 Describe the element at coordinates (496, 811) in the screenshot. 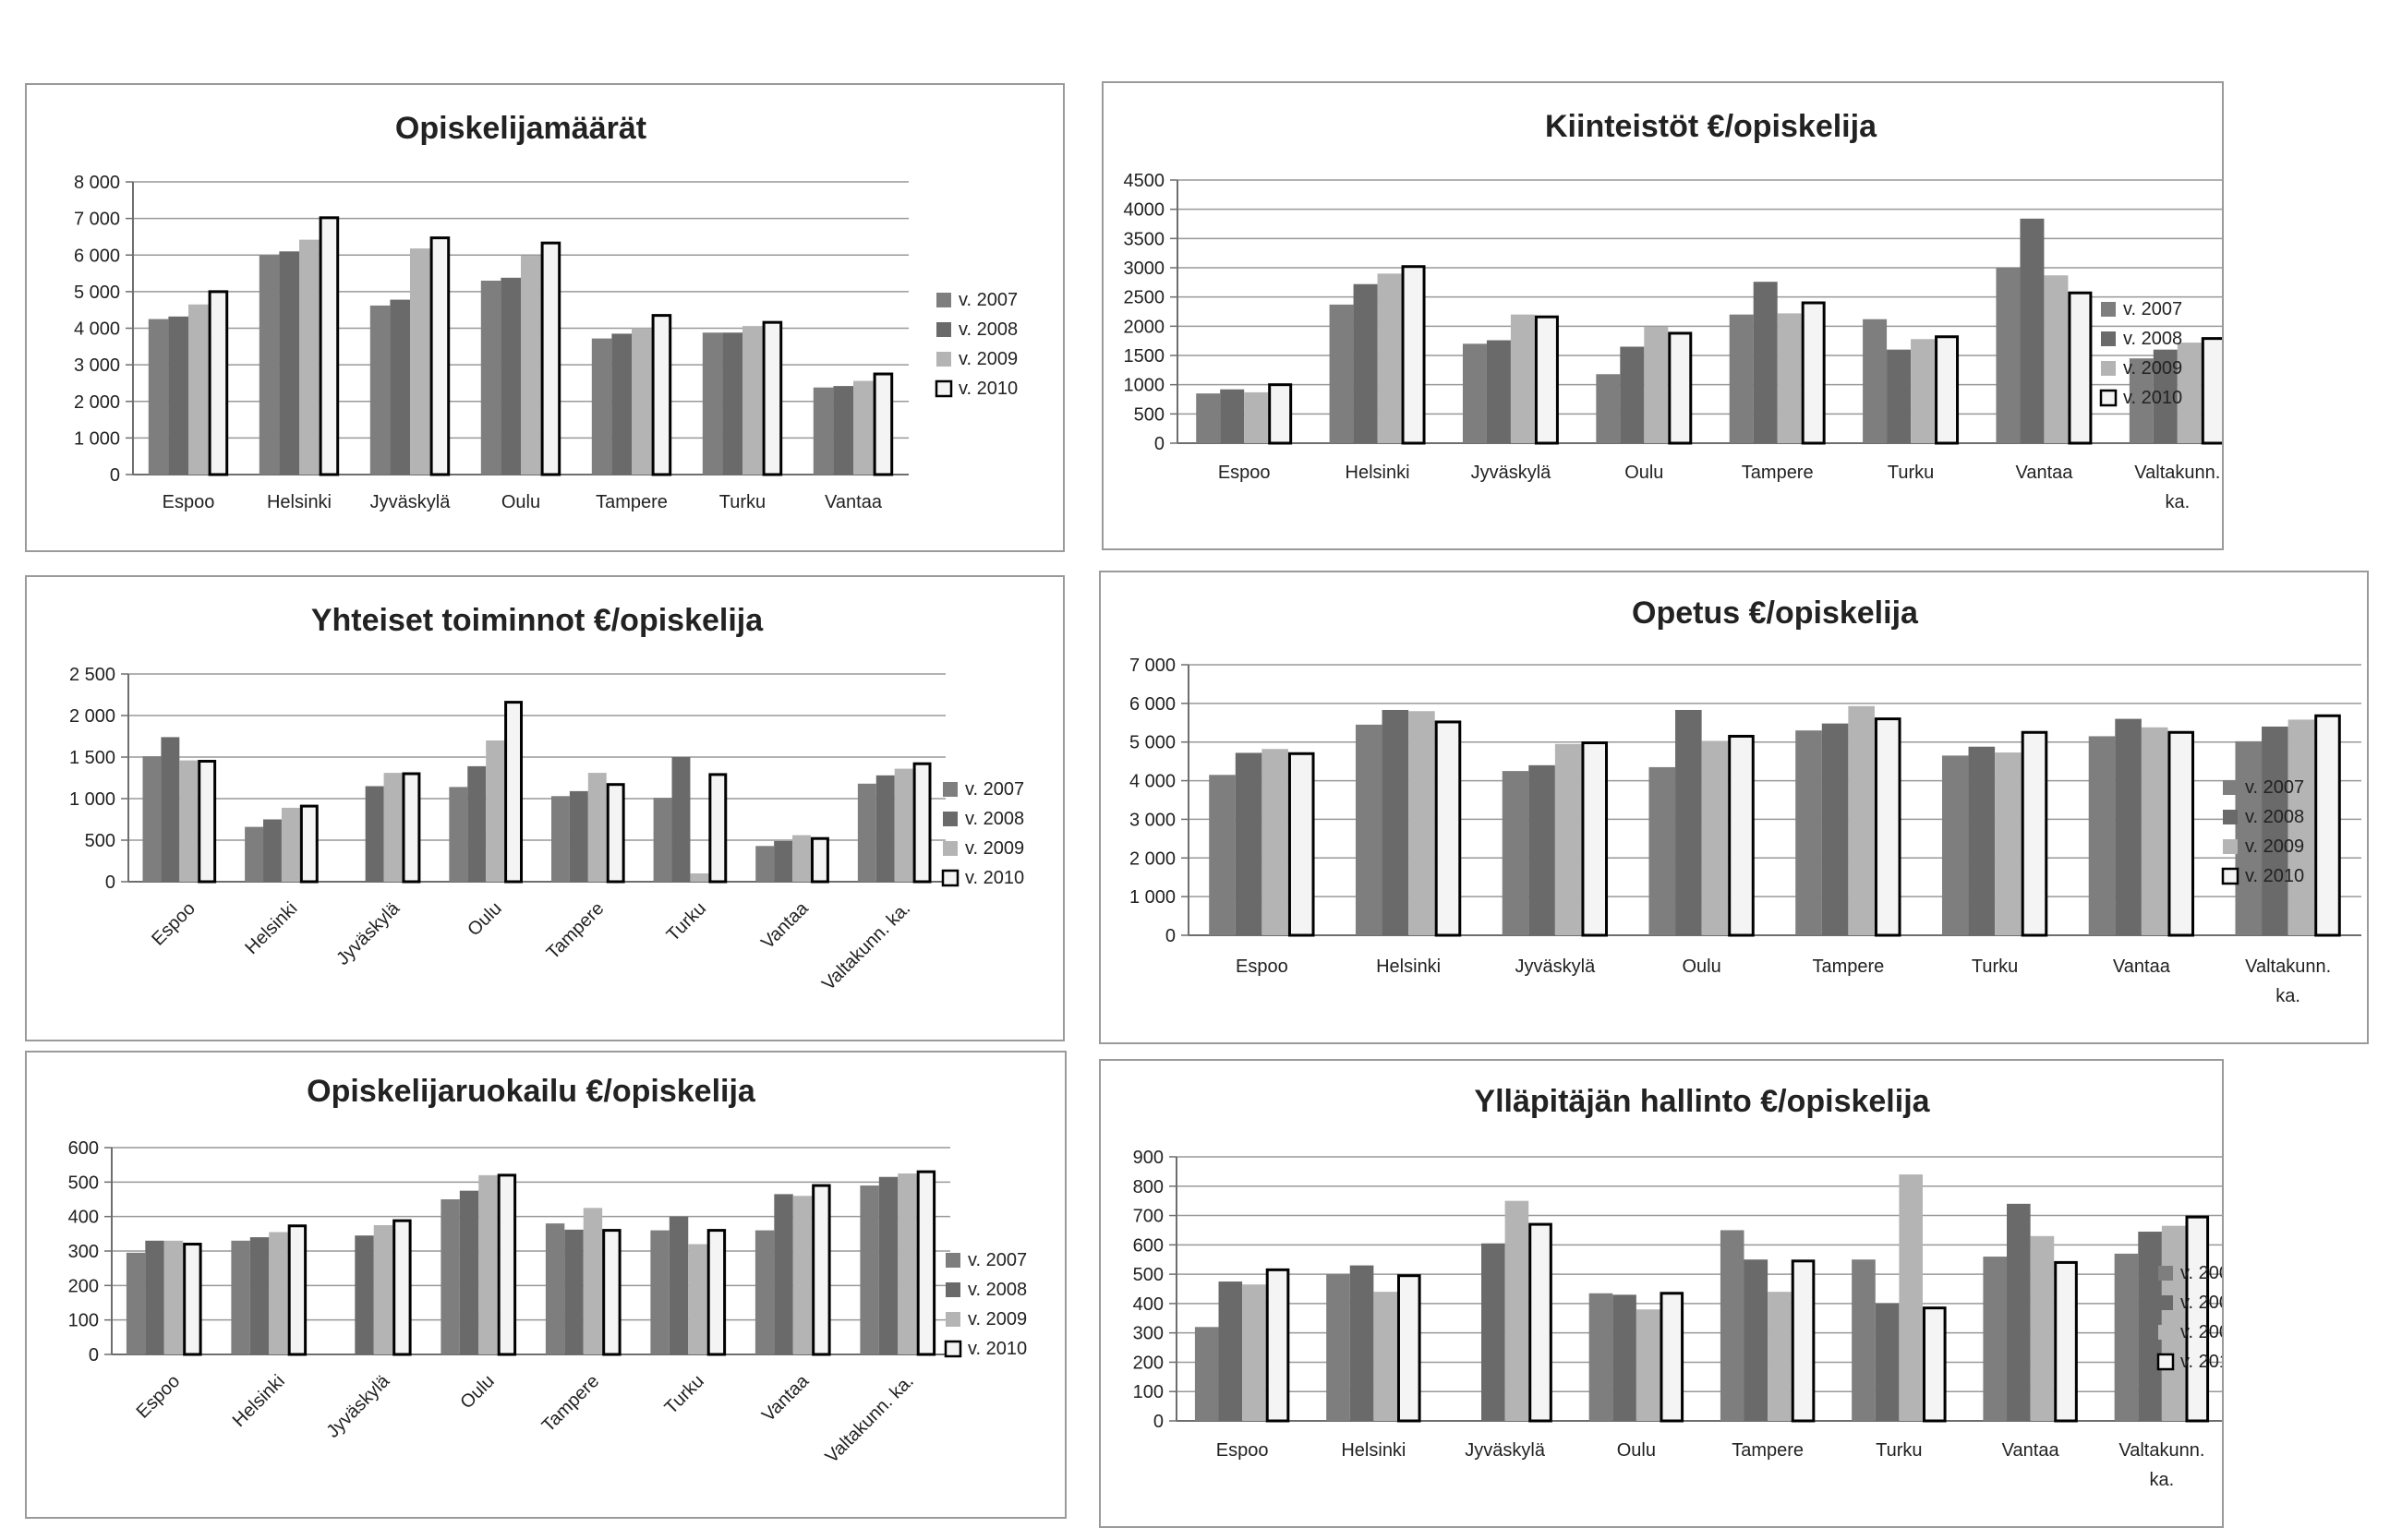

I see `bar-v-2009-oulu` at that location.